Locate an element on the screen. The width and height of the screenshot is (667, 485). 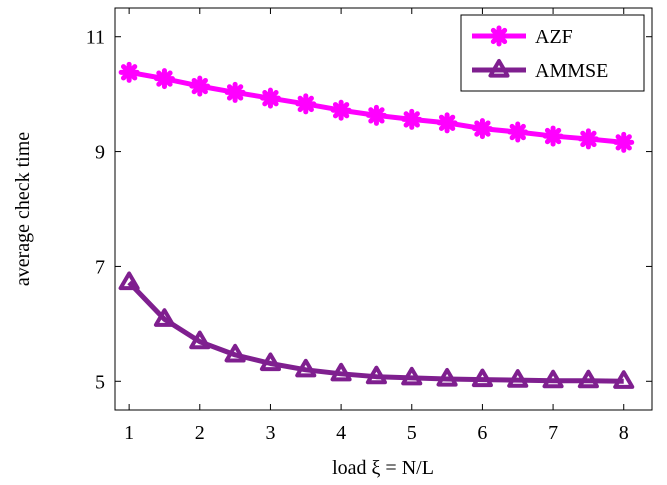
legend-azf-marker is located at coordinates (499, 36).